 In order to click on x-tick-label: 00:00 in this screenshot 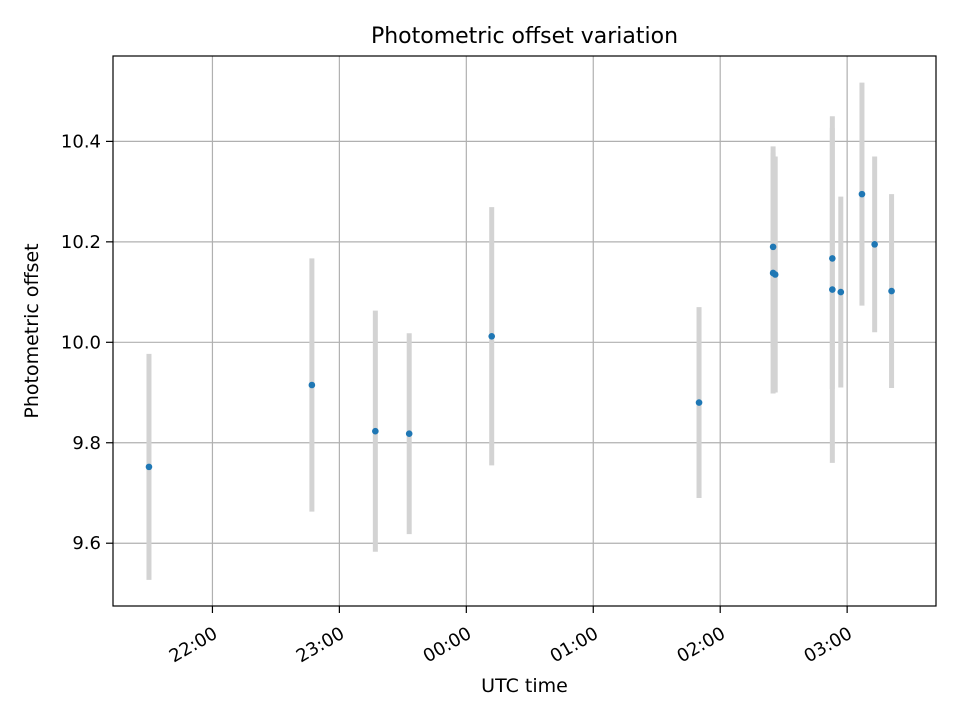, I will do `click(447, 645)`.